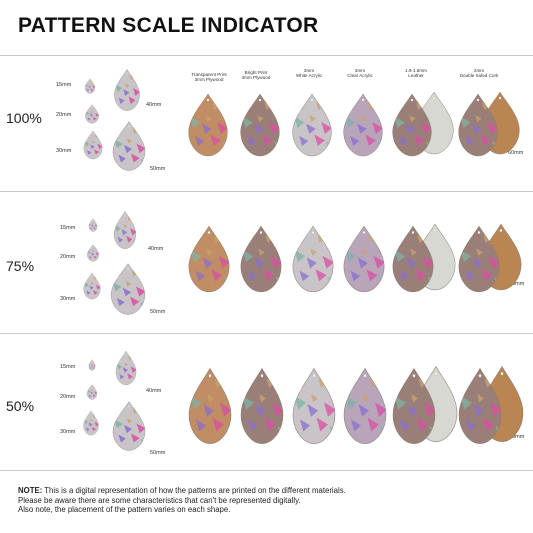 The height and width of the screenshot is (533, 533). What do you see at coordinates (24, 118) in the screenshot?
I see `scale-label: 100%` at bounding box center [24, 118].